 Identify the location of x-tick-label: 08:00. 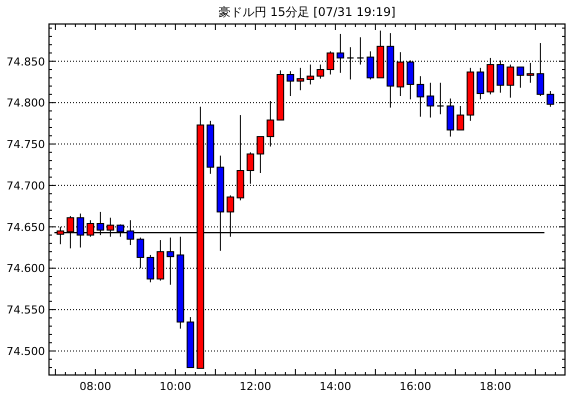
(96, 386).